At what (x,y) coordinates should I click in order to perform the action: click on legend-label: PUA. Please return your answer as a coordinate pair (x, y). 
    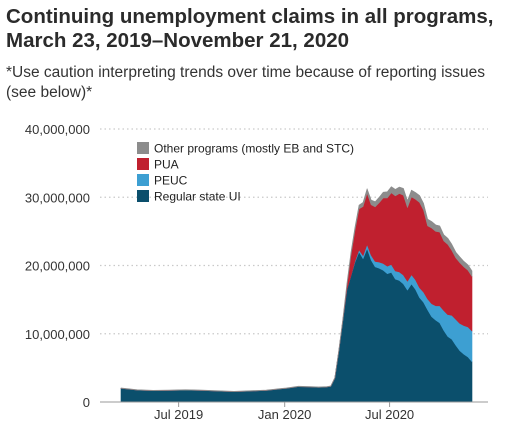
    Looking at the image, I should click on (166, 165).